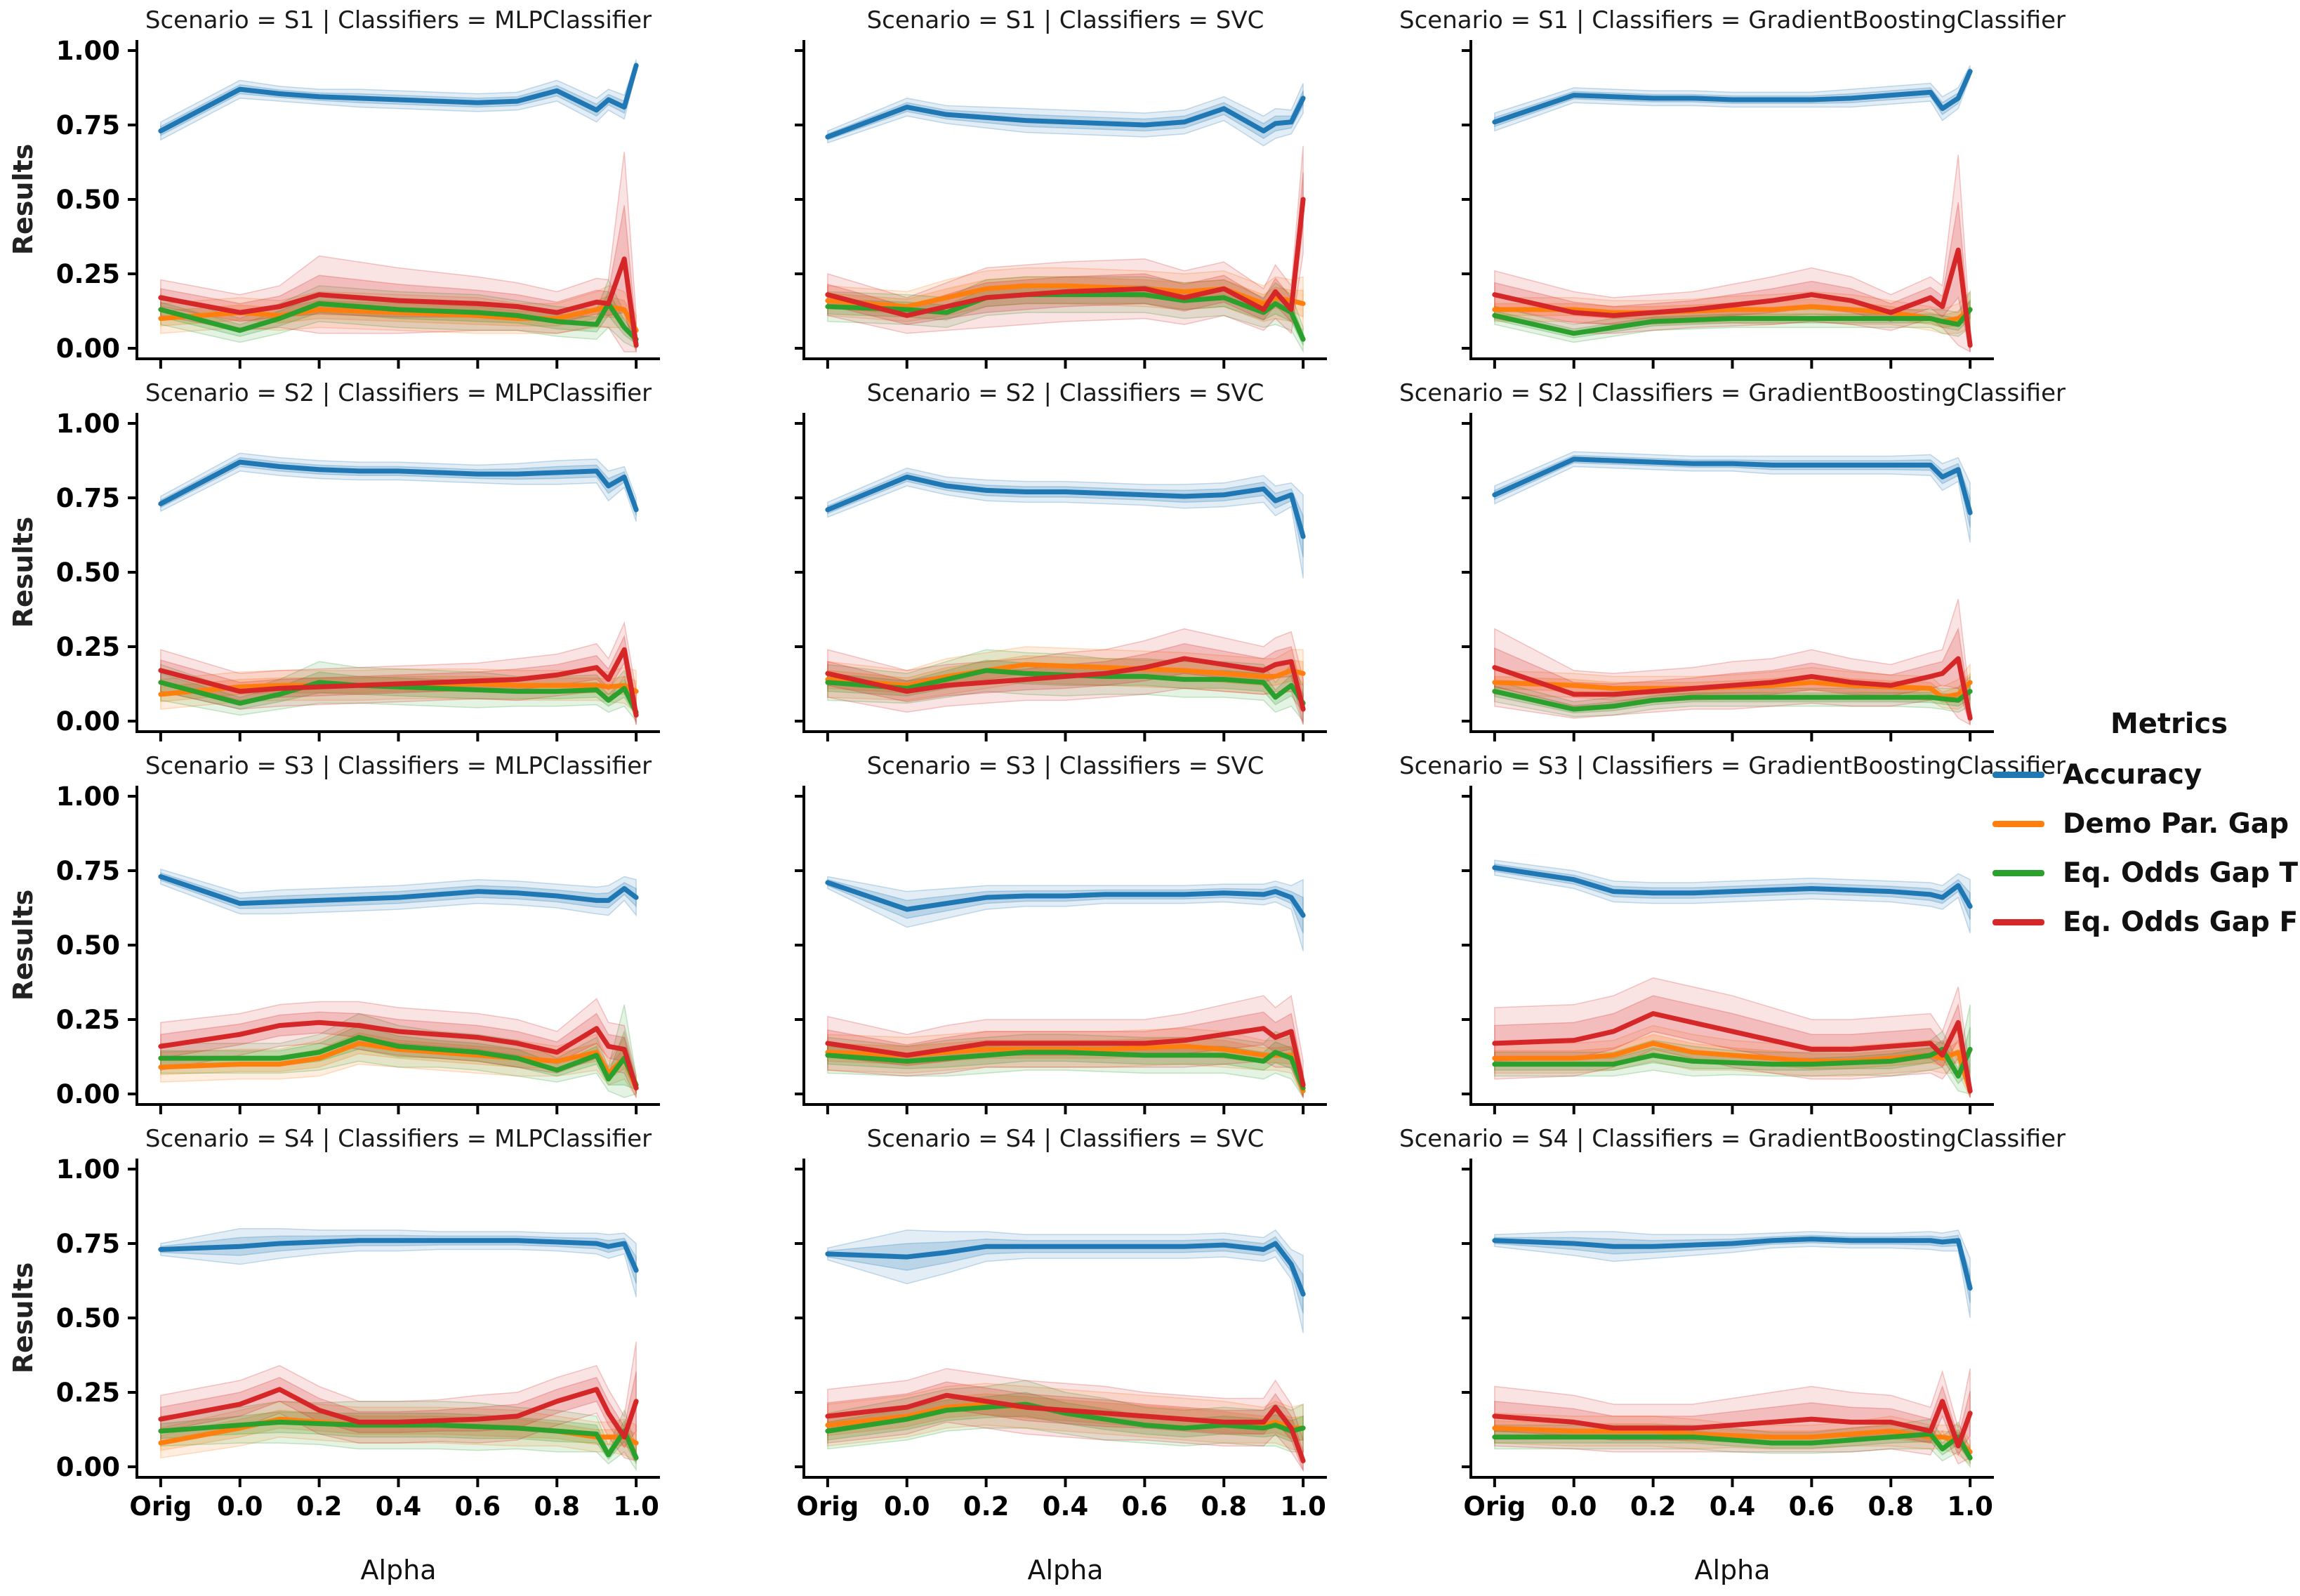 The height and width of the screenshot is (1596, 2300). I want to click on legend-swatch-accuracy-icon, so click(2018, 774).